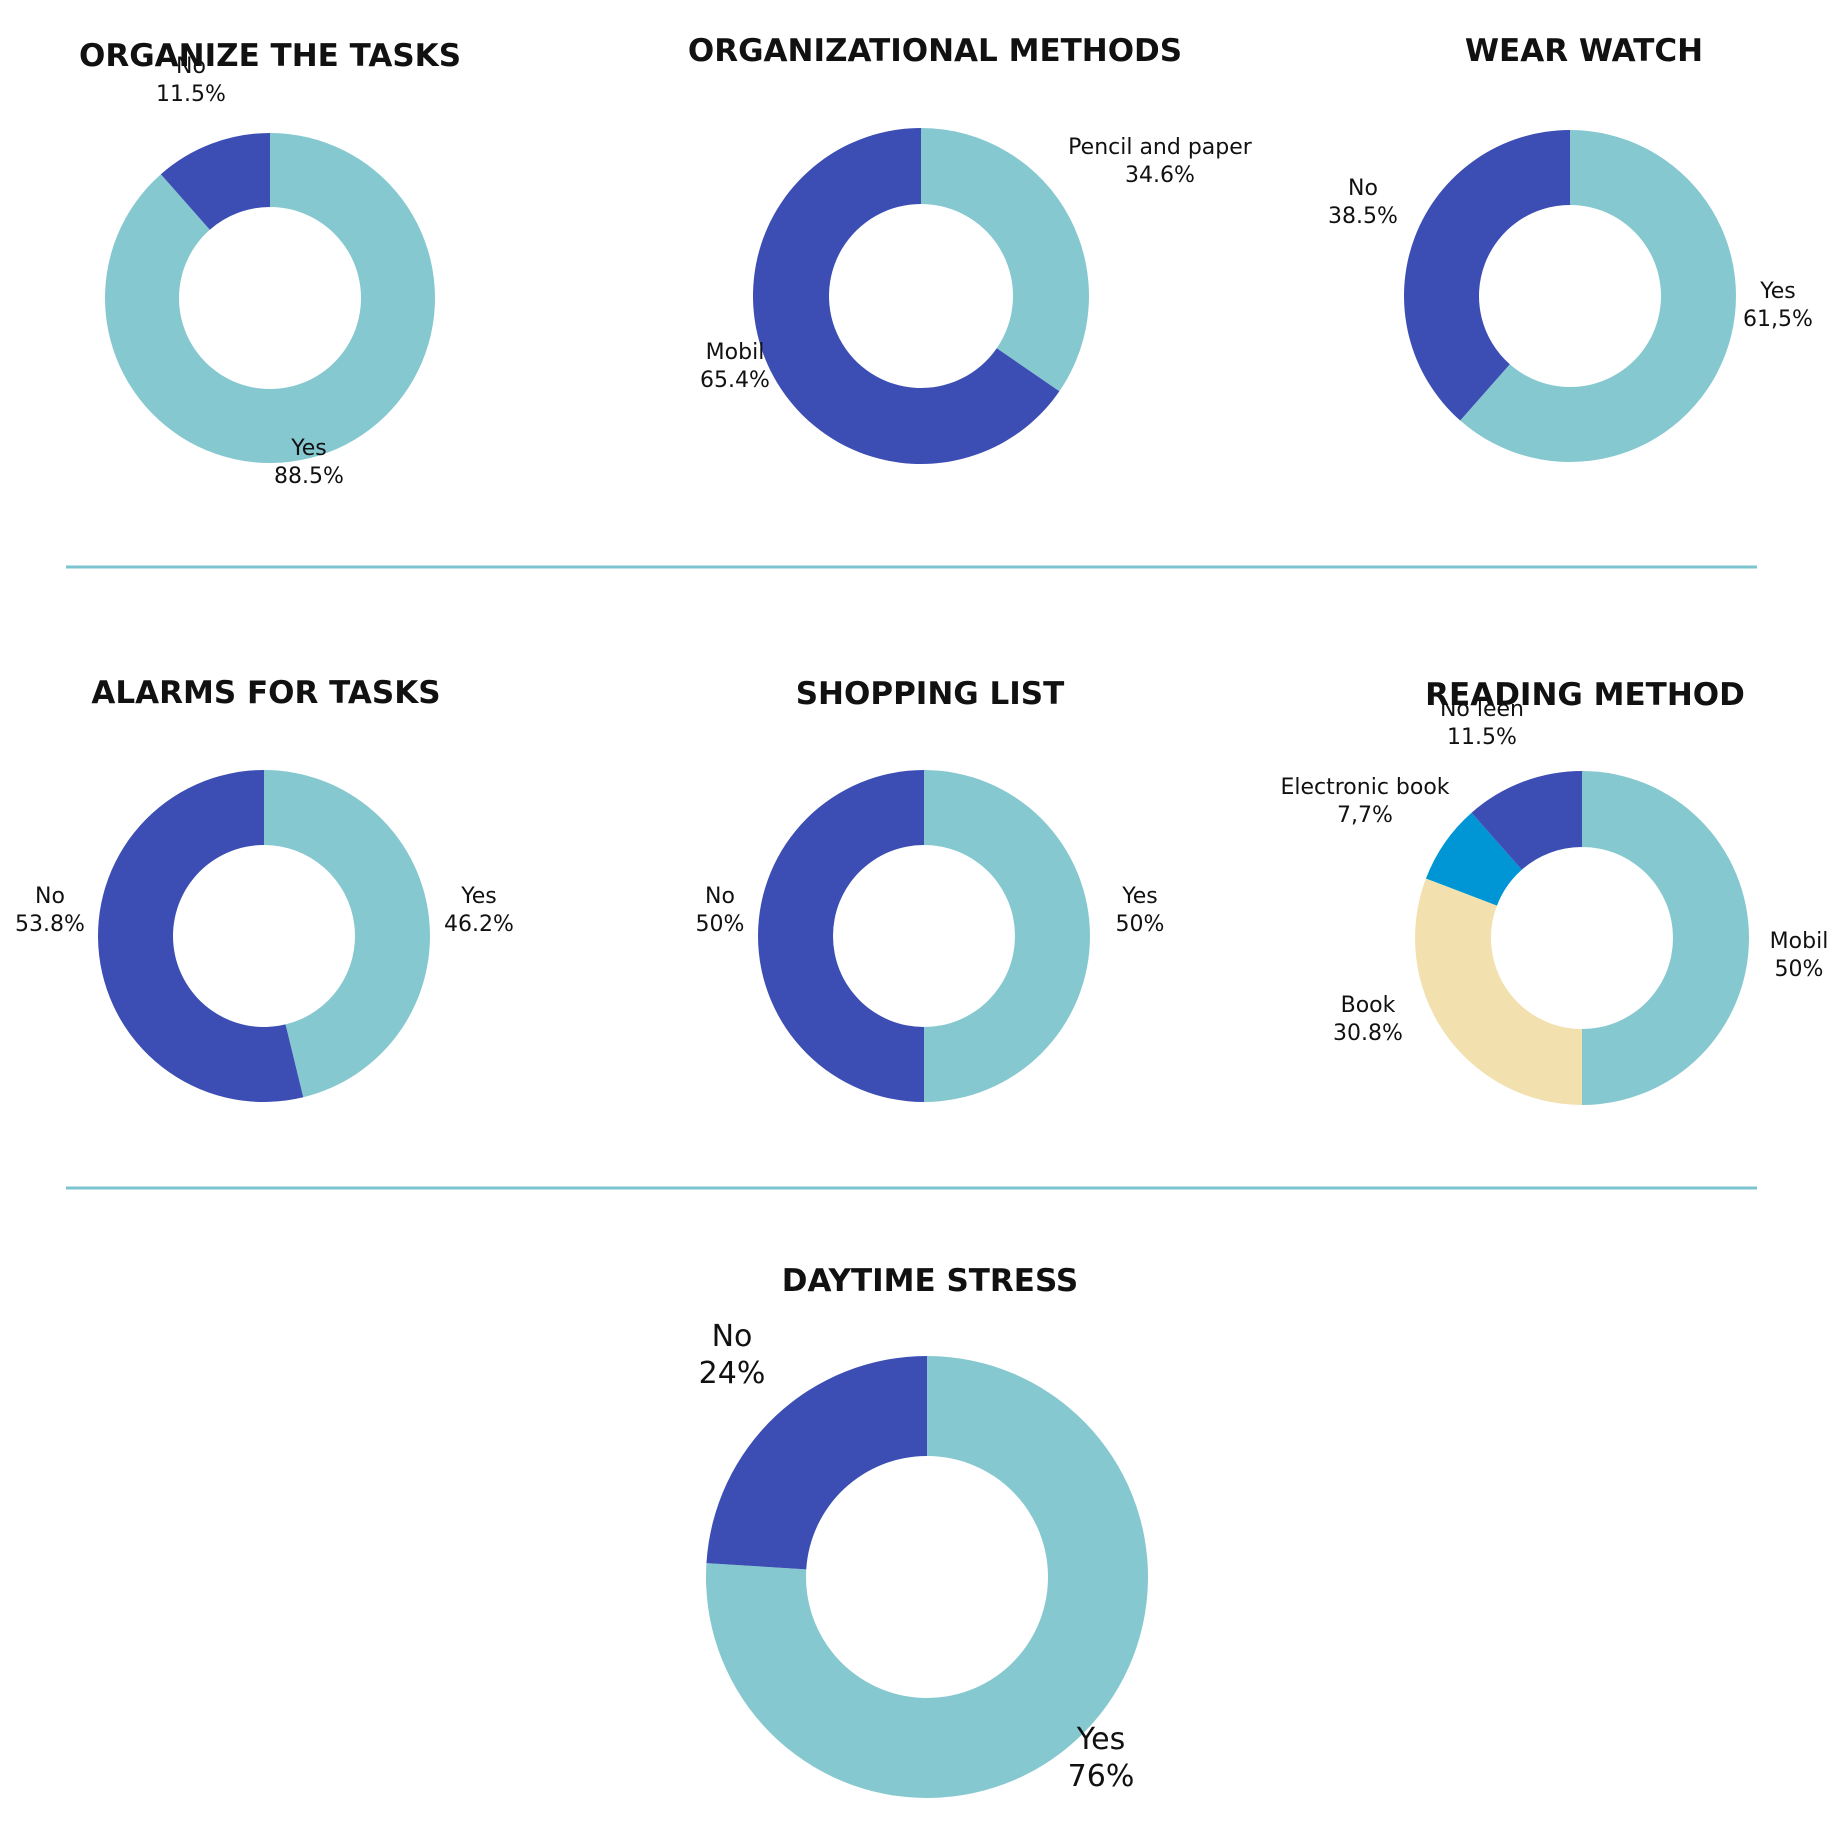 This screenshot has width=1838, height=1831. I want to click on slice-value-label: 24%, so click(732, 1373).